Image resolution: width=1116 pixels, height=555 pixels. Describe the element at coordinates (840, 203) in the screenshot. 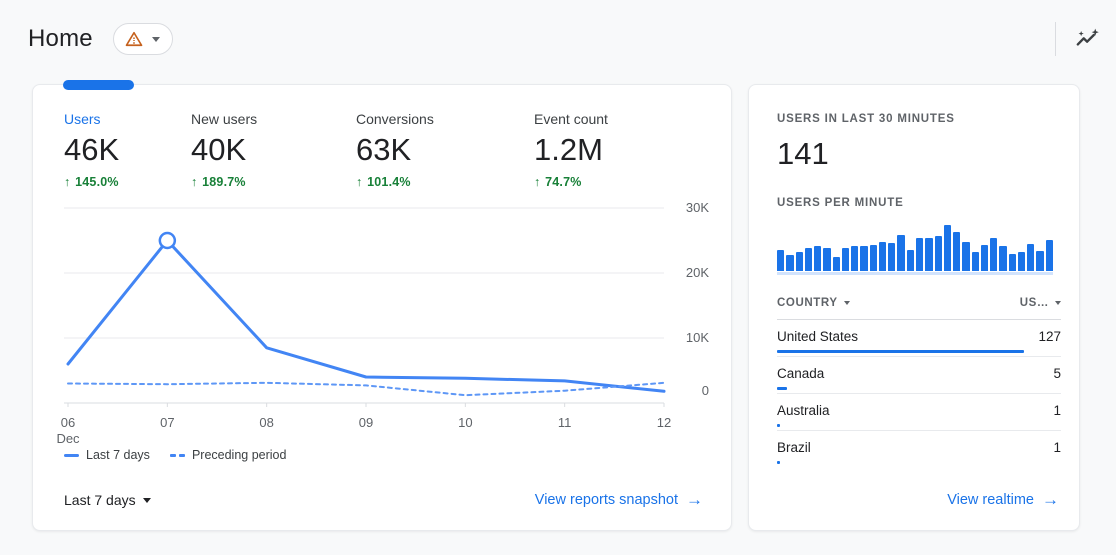

I see `users-per-minute-label: USERS PER MINUTE` at that location.